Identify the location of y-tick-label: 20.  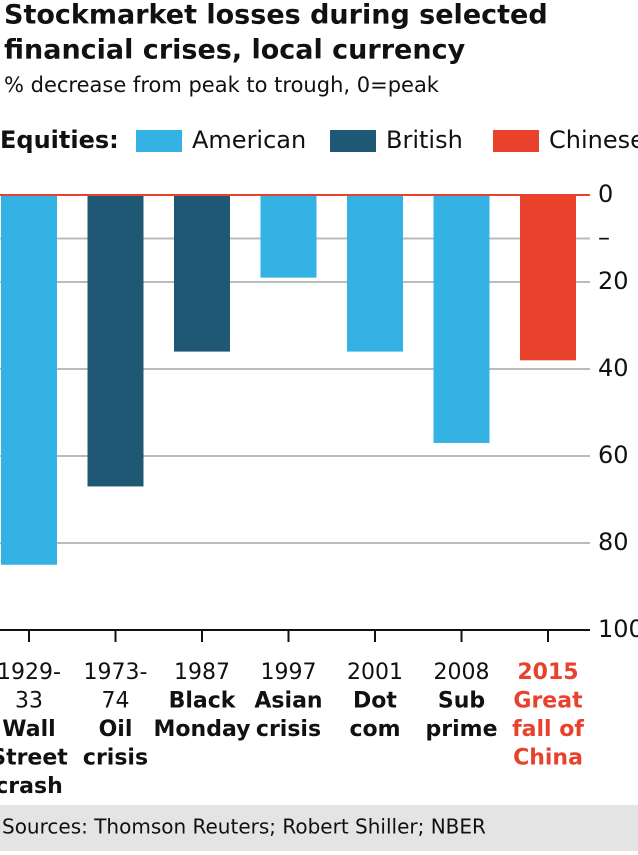
(613, 281).